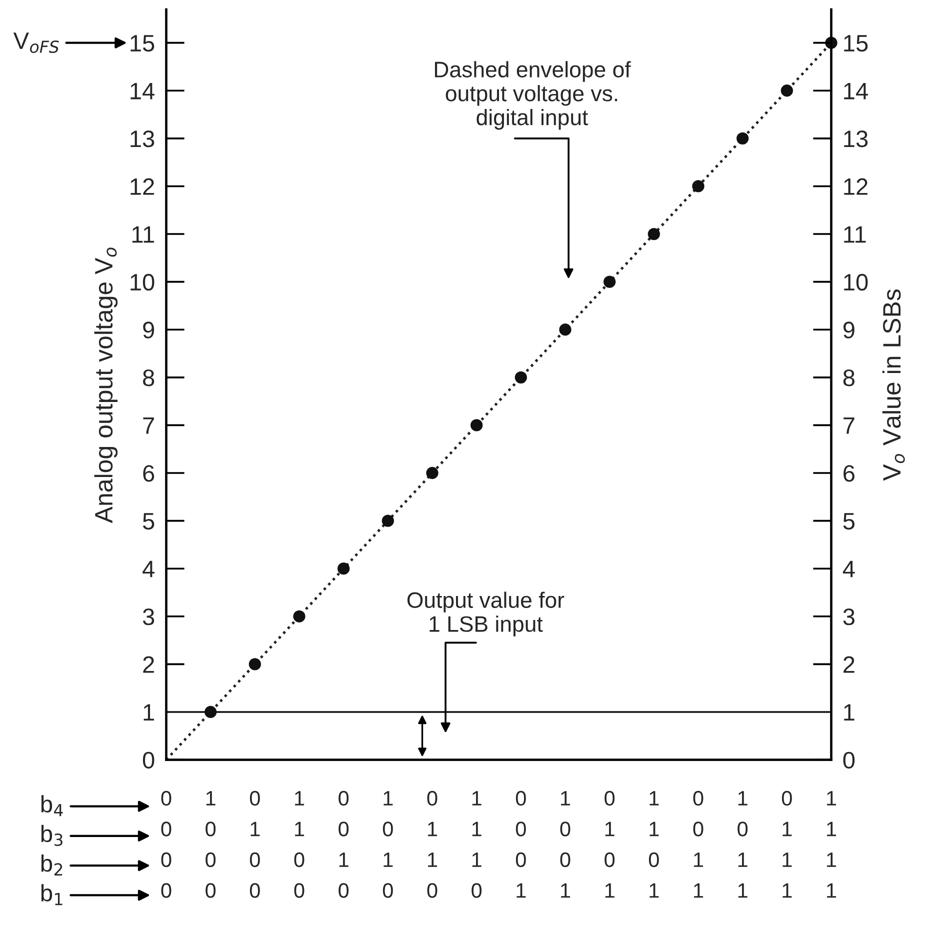 The height and width of the screenshot is (938, 950). Describe the element at coordinates (856, 282) in the screenshot. I see `y2-tick-label: 10` at that location.